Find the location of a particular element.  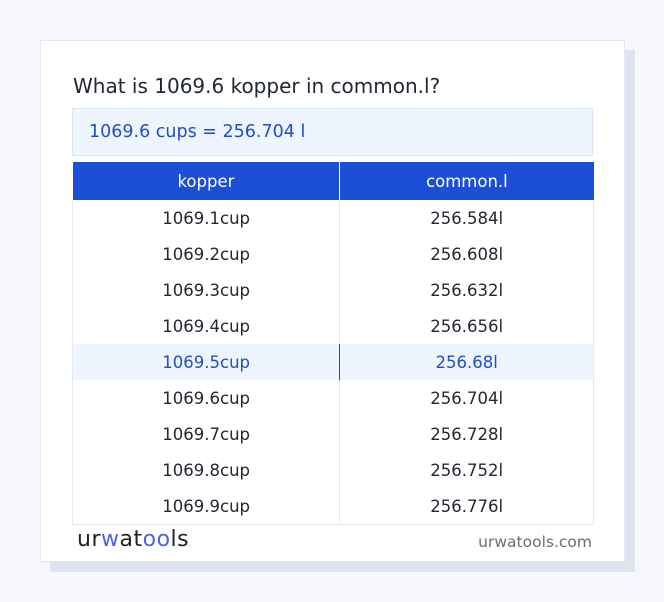

kopper-cell: 1069.4cup is located at coordinates (206, 326).